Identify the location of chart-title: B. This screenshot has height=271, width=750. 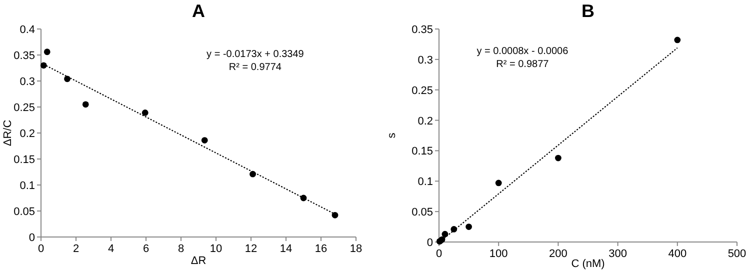
(588, 11).